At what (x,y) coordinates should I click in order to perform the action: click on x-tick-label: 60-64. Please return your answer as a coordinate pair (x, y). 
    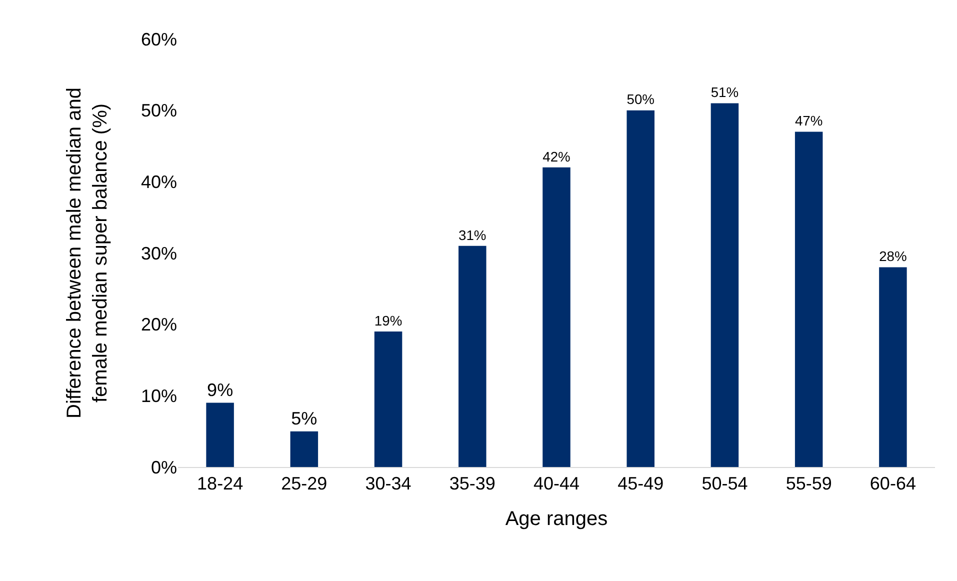
    Looking at the image, I should click on (893, 484).